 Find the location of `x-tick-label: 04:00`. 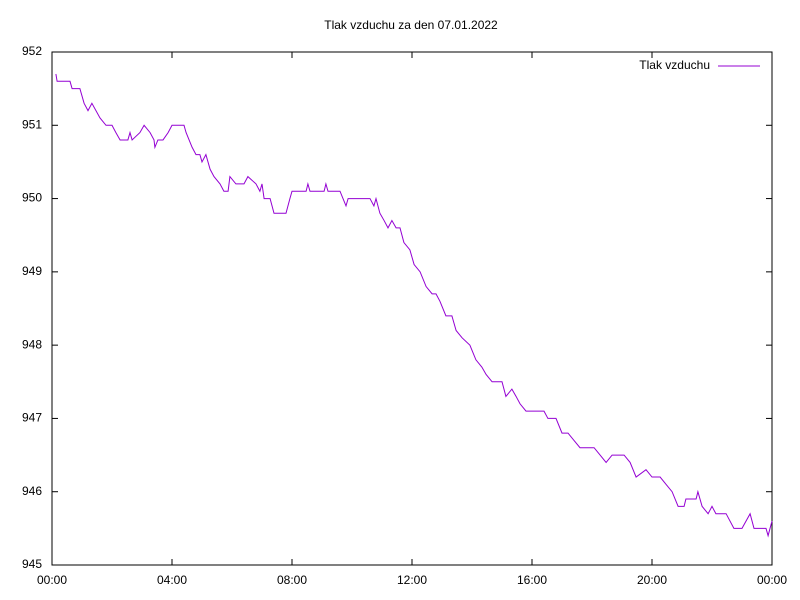

x-tick-label: 04:00 is located at coordinates (172, 580).